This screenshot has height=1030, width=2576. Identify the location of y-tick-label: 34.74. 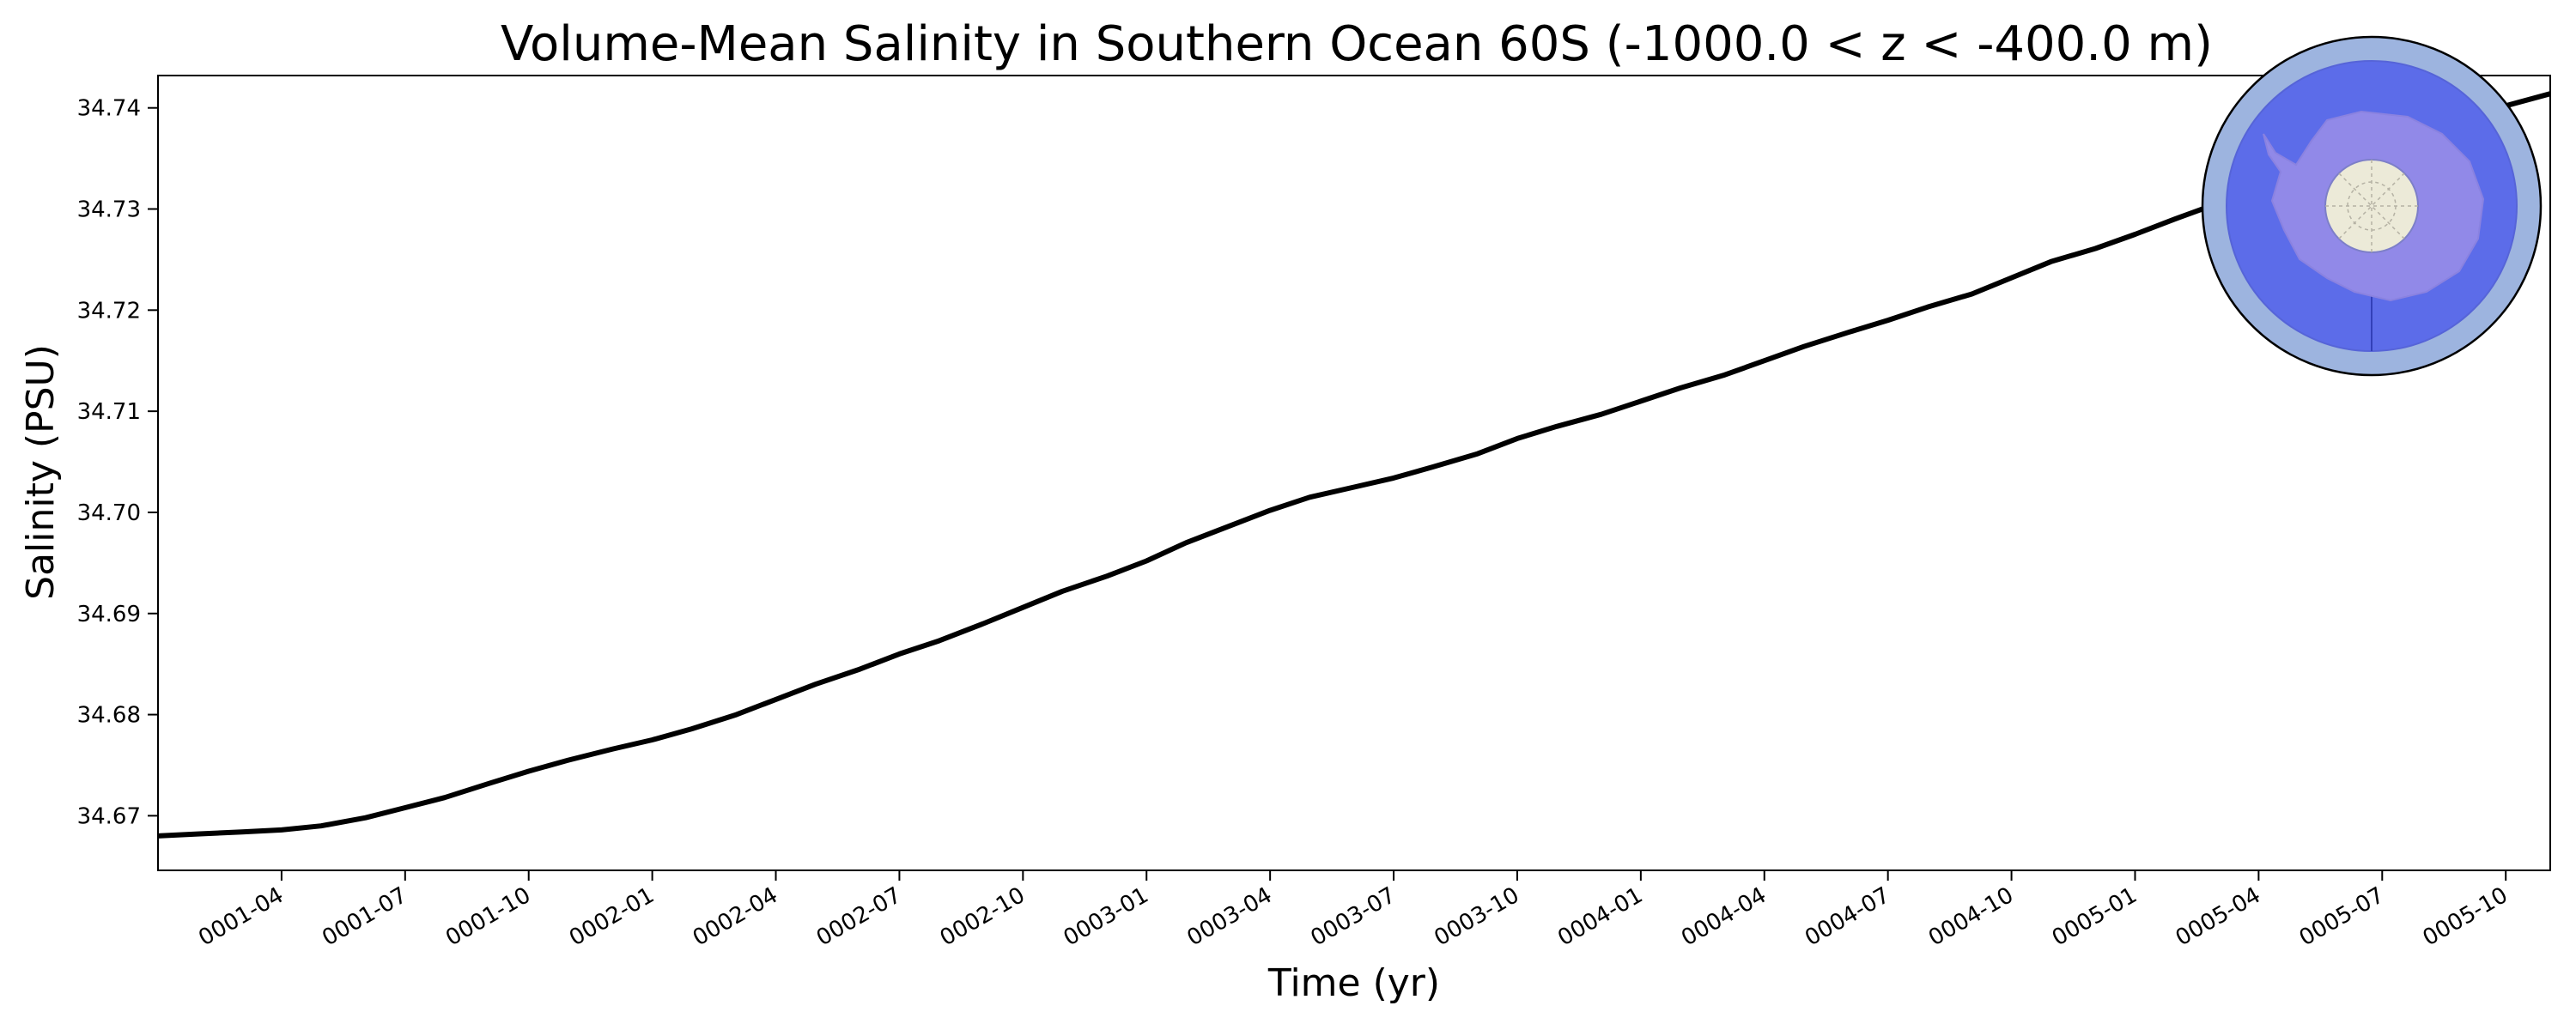
(109, 109).